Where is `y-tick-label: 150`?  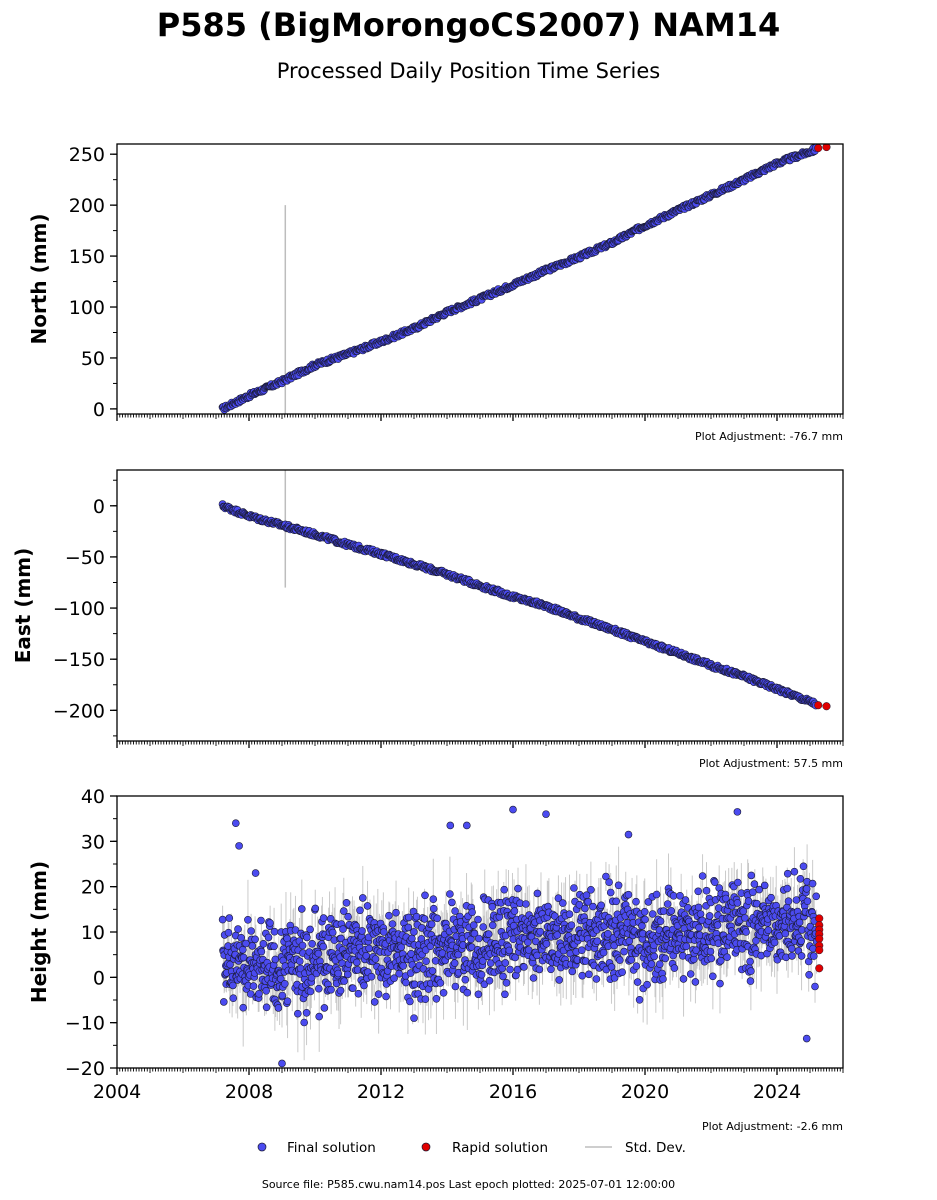 y-tick-label: 150 is located at coordinates (87, 257).